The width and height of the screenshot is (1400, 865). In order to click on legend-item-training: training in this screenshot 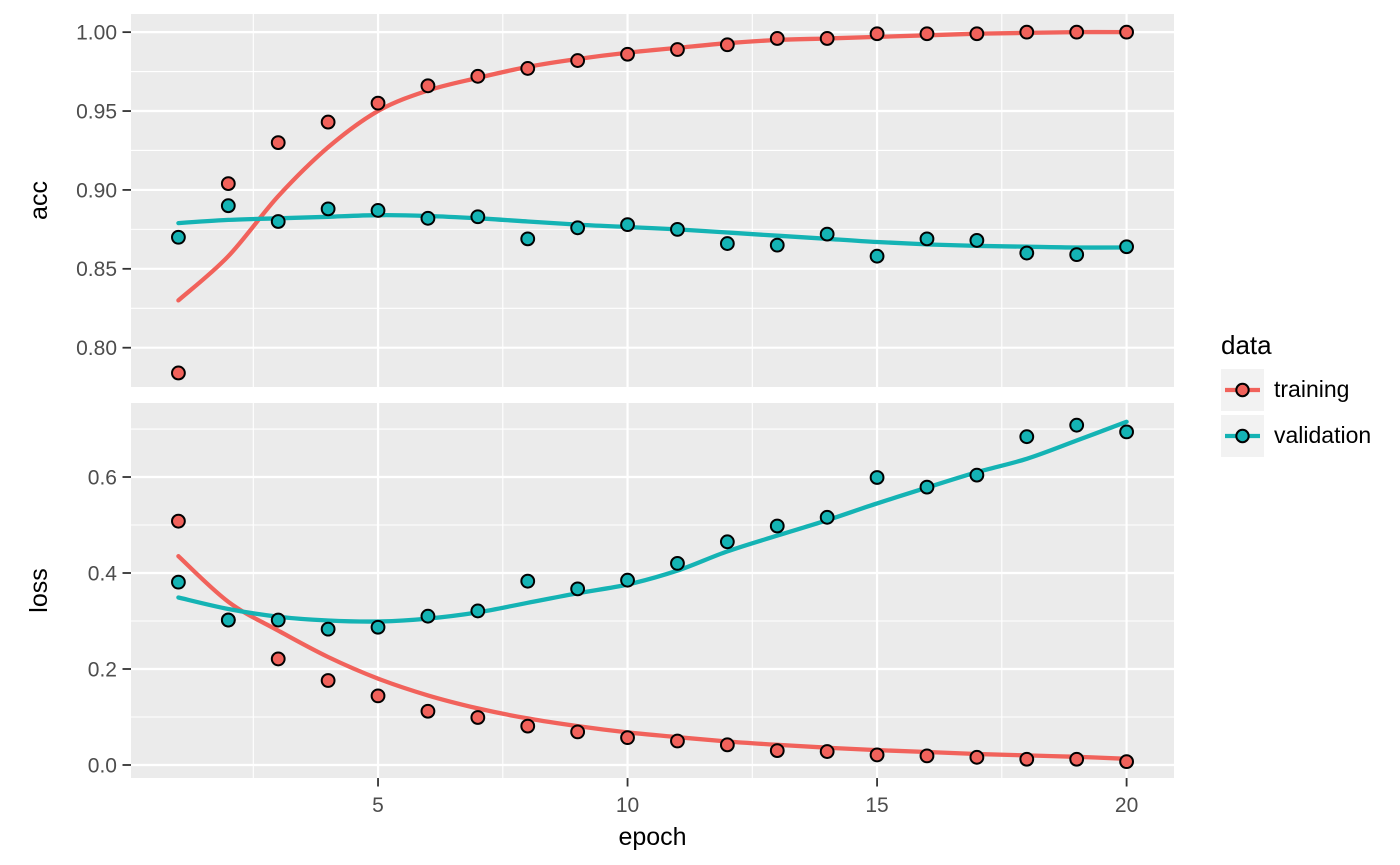, I will do `click(1296, 389)`.